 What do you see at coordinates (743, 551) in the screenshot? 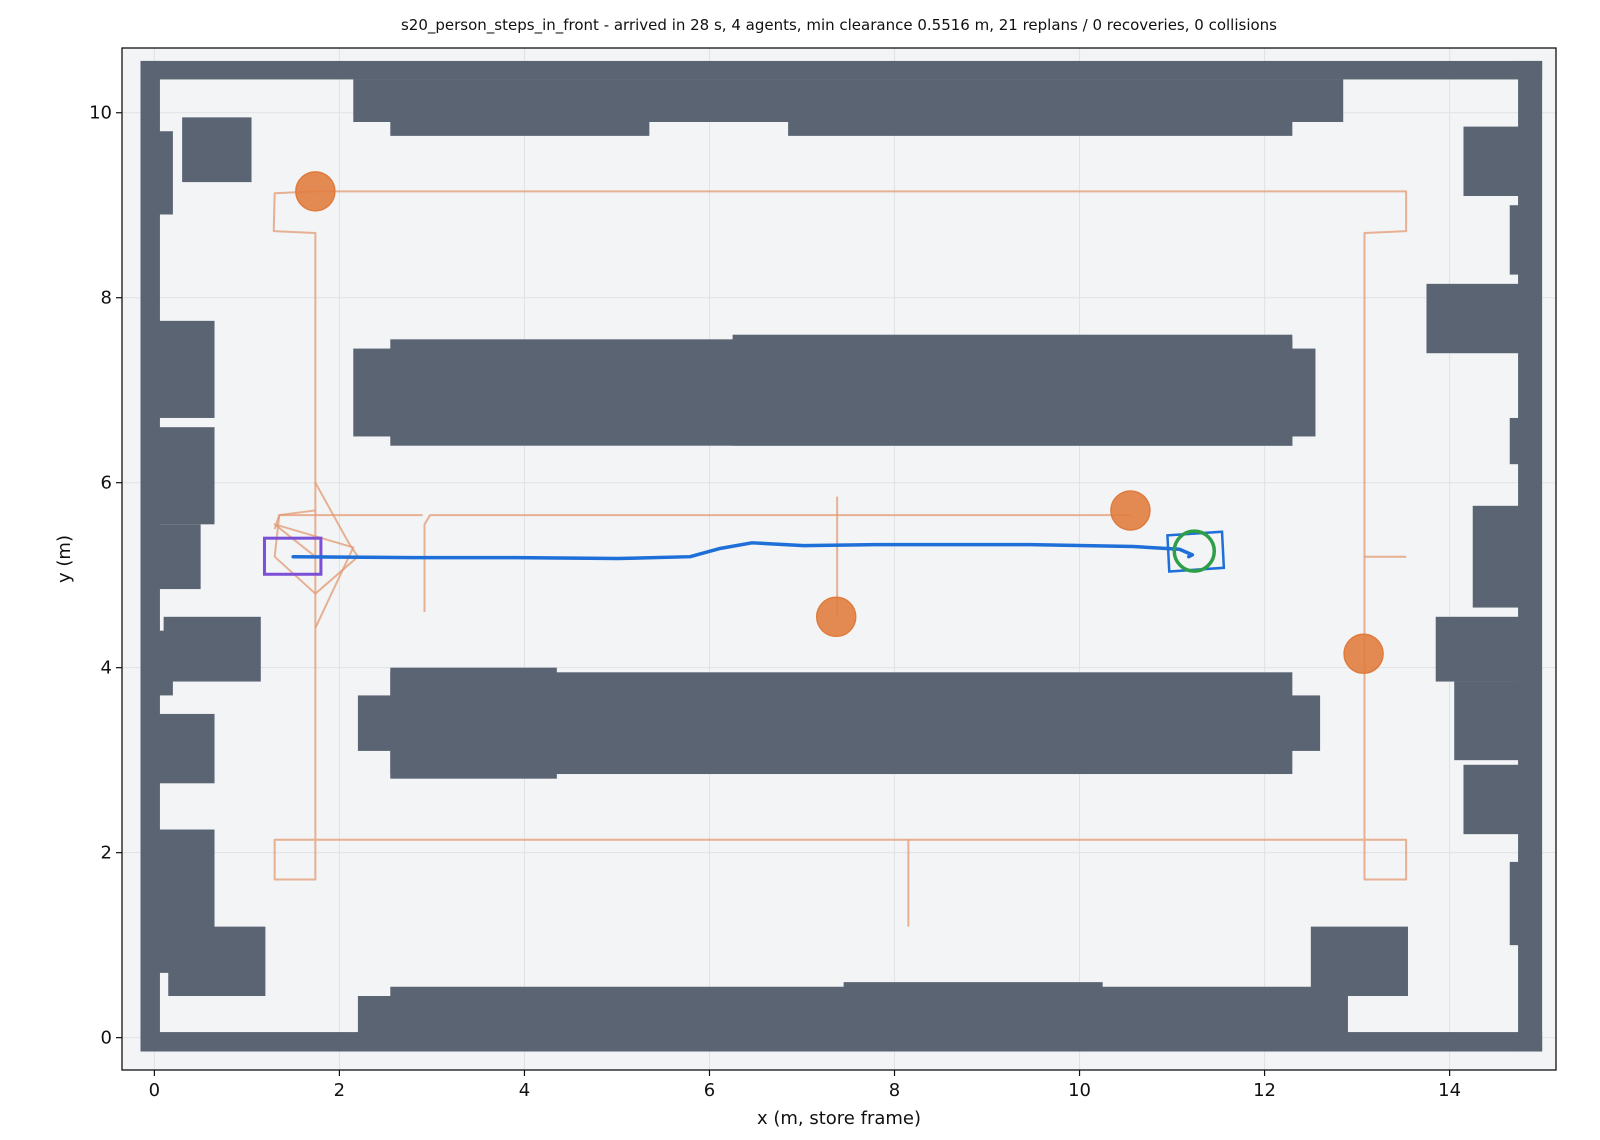
I see `robot-path` at bounding box center [743, 551].